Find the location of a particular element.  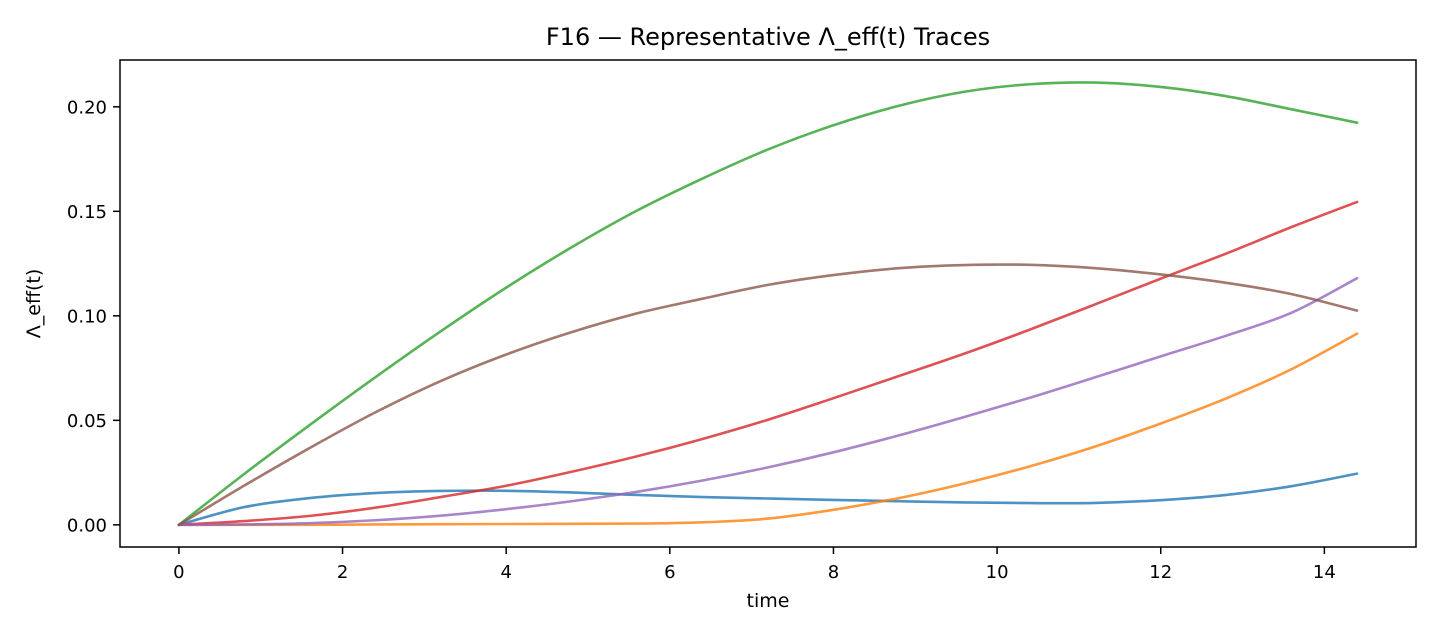

x-tick-label: 4 is located at coordinates (505, 572).